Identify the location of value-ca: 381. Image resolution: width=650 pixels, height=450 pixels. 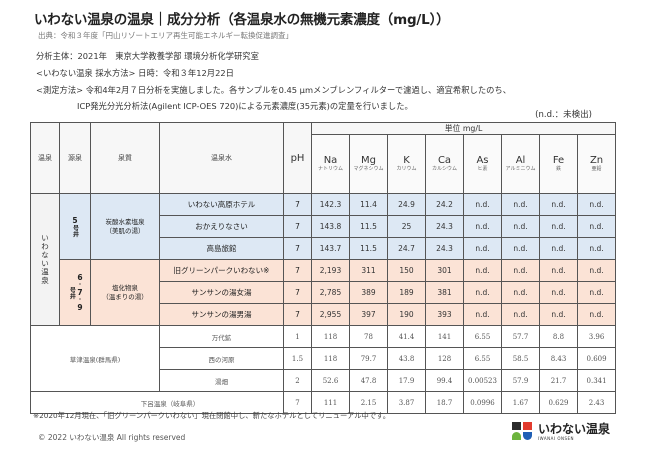
(444, 292).